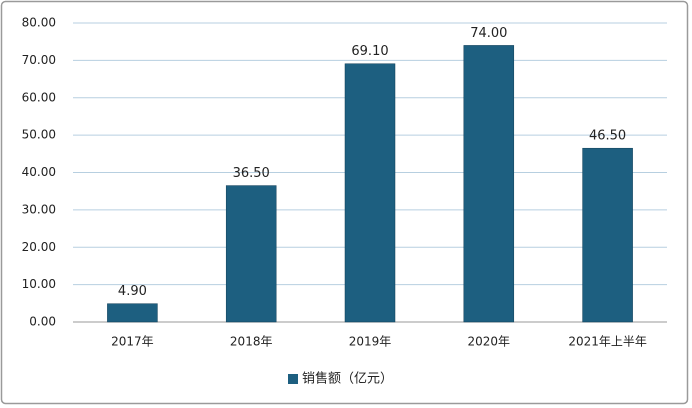  Describe the element at coordinates (39, 209) in the screenshot. I see `y-tick-label: 30.00` at that location.